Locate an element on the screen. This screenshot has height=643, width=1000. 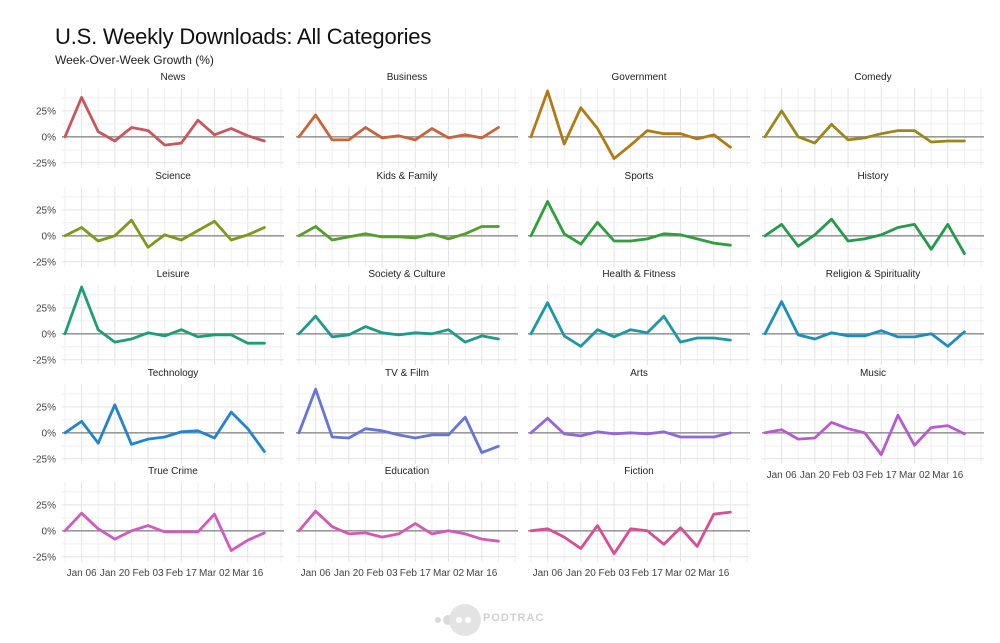
panel-sports is located at coordinates (639, 227).